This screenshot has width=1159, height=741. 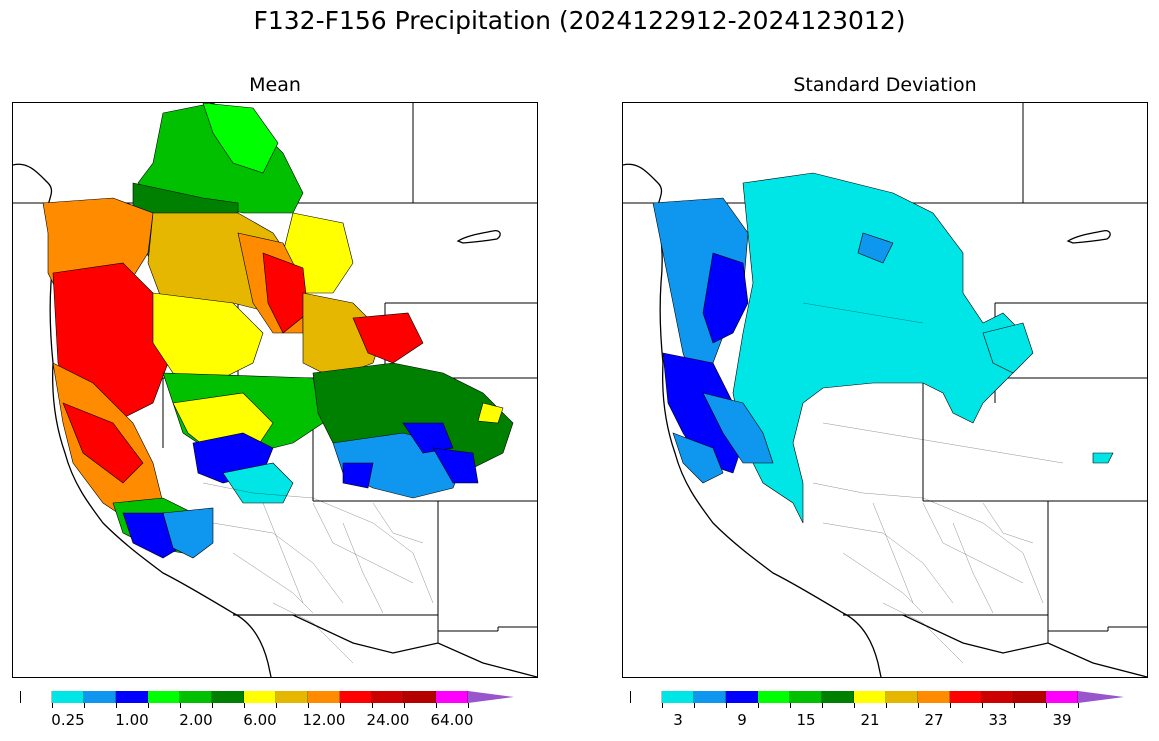 I want to click on std-colorbar-label: 33, so click(x=998, y=720).